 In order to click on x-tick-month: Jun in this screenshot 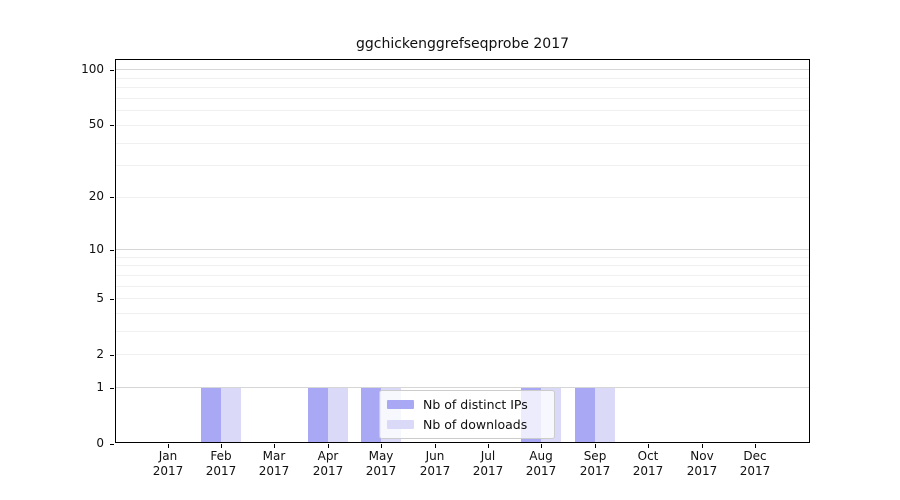, I will do `click(435, 456)`.